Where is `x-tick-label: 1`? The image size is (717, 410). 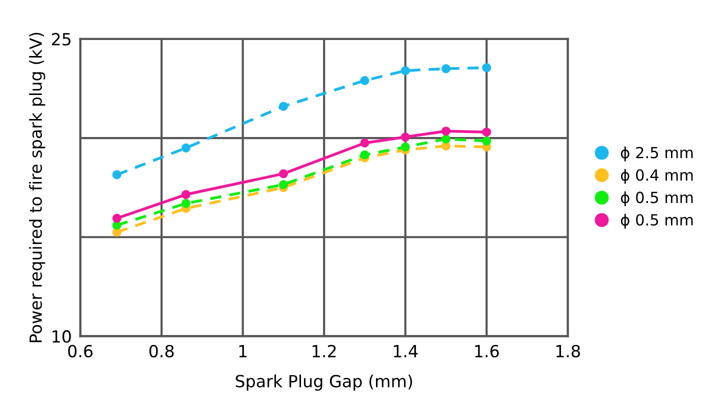
x-tick-label: 1 is located at coordinates (243, 351).